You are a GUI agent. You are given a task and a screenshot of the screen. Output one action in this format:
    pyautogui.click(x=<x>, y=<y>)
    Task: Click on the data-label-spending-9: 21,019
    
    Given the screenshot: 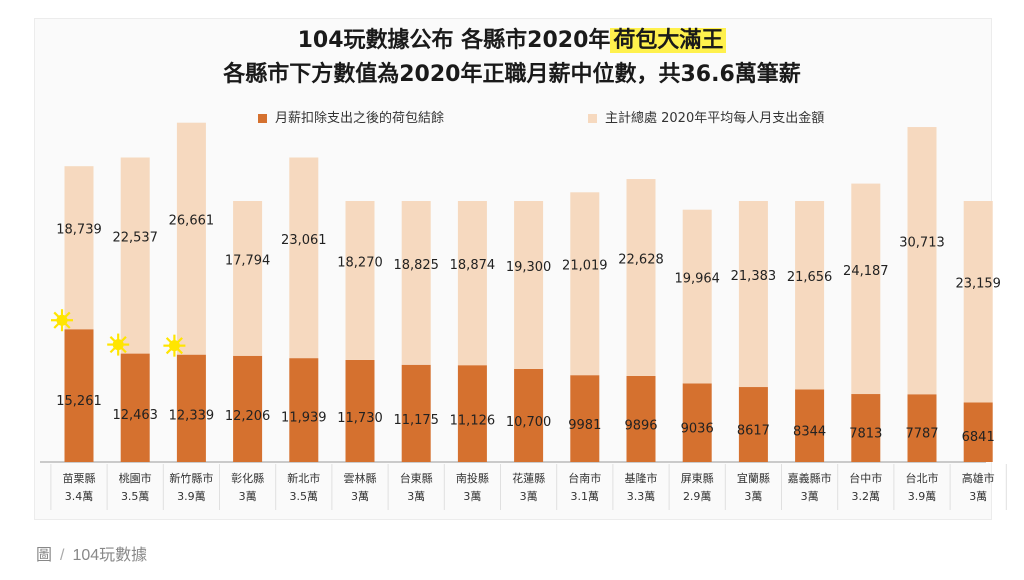 What is the action you would take?
    pyautogui.click(x=585, y=266)
    